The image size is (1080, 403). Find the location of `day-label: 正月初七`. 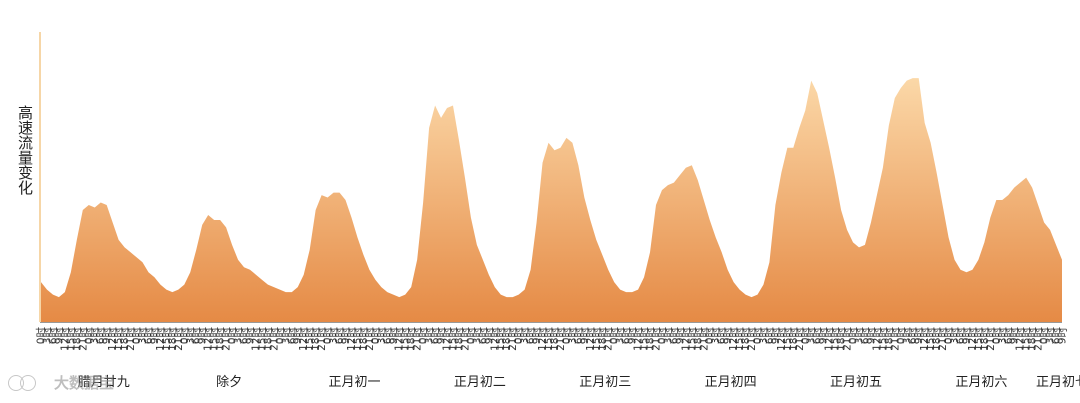

day-label: 正月初七 is located at coordinates (1058, 382).